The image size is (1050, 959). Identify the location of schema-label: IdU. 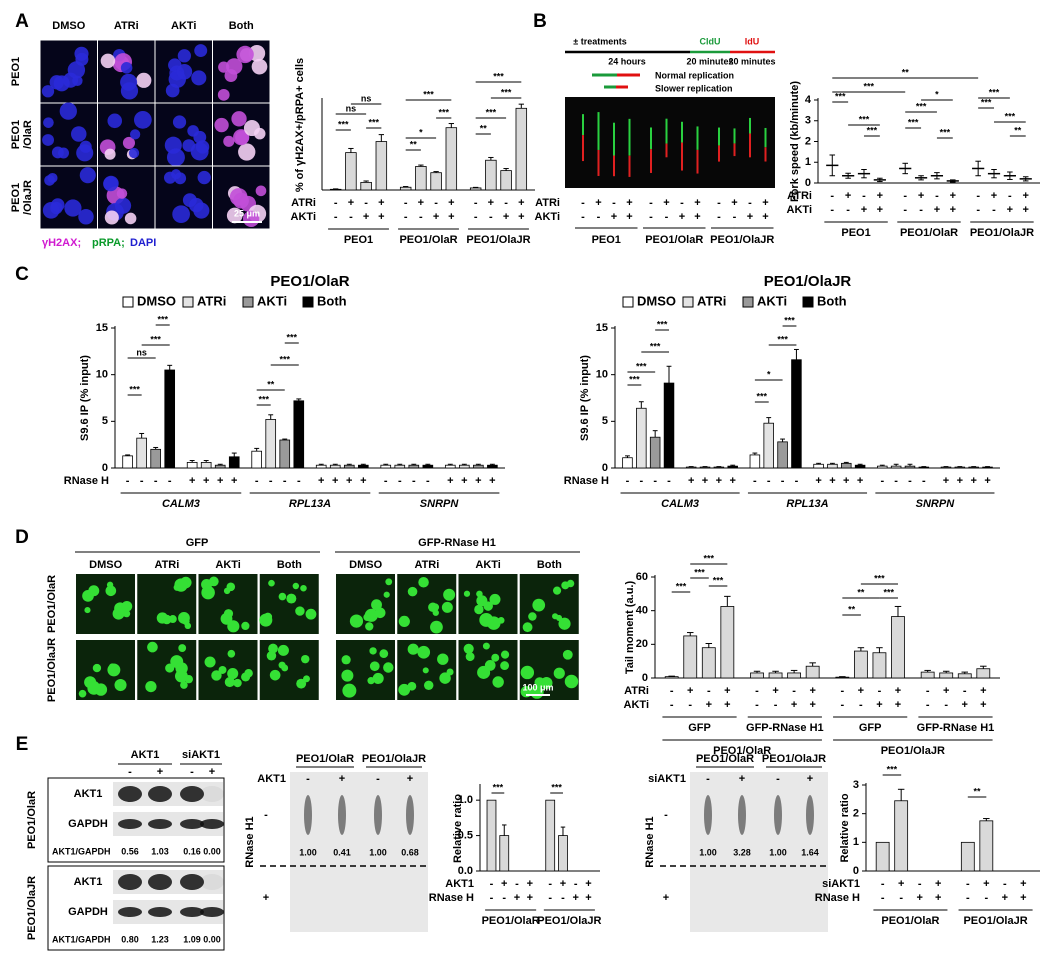
(752, 41).